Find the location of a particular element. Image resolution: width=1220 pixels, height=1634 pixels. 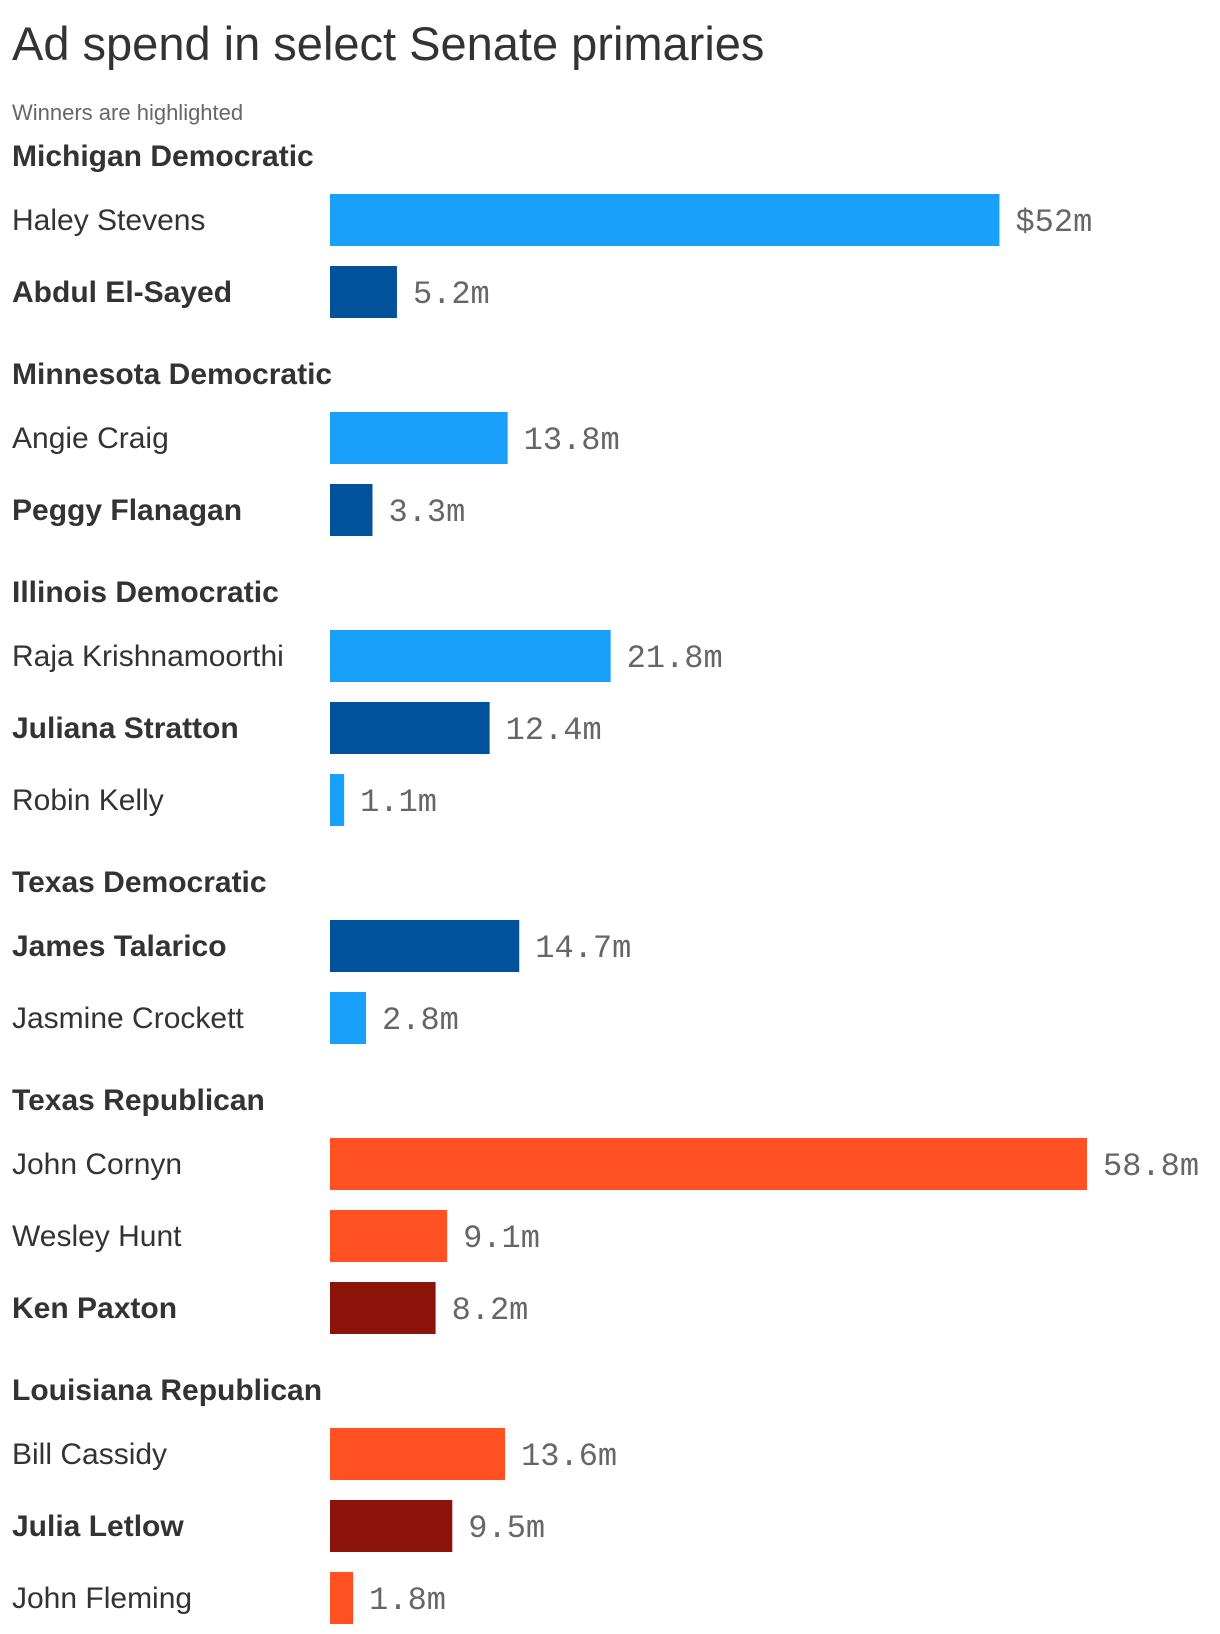

value-label: 58.8m is located at coordinates (1151, 1166).